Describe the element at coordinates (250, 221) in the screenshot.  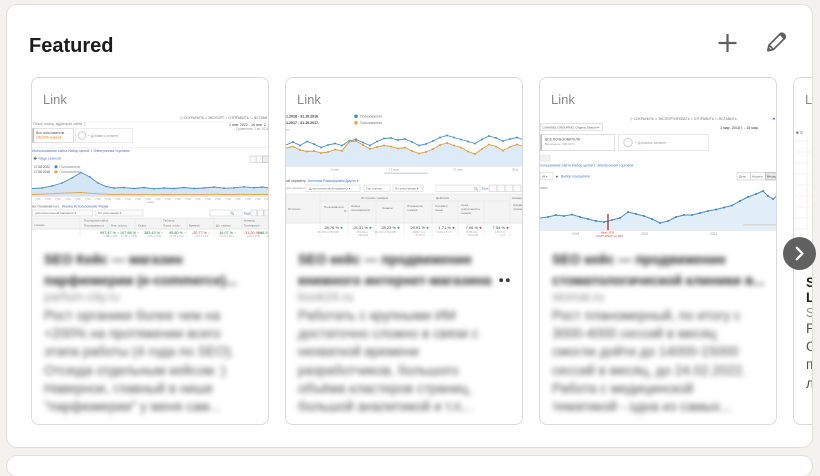
I see `svg-text: Конверс.` at that location.